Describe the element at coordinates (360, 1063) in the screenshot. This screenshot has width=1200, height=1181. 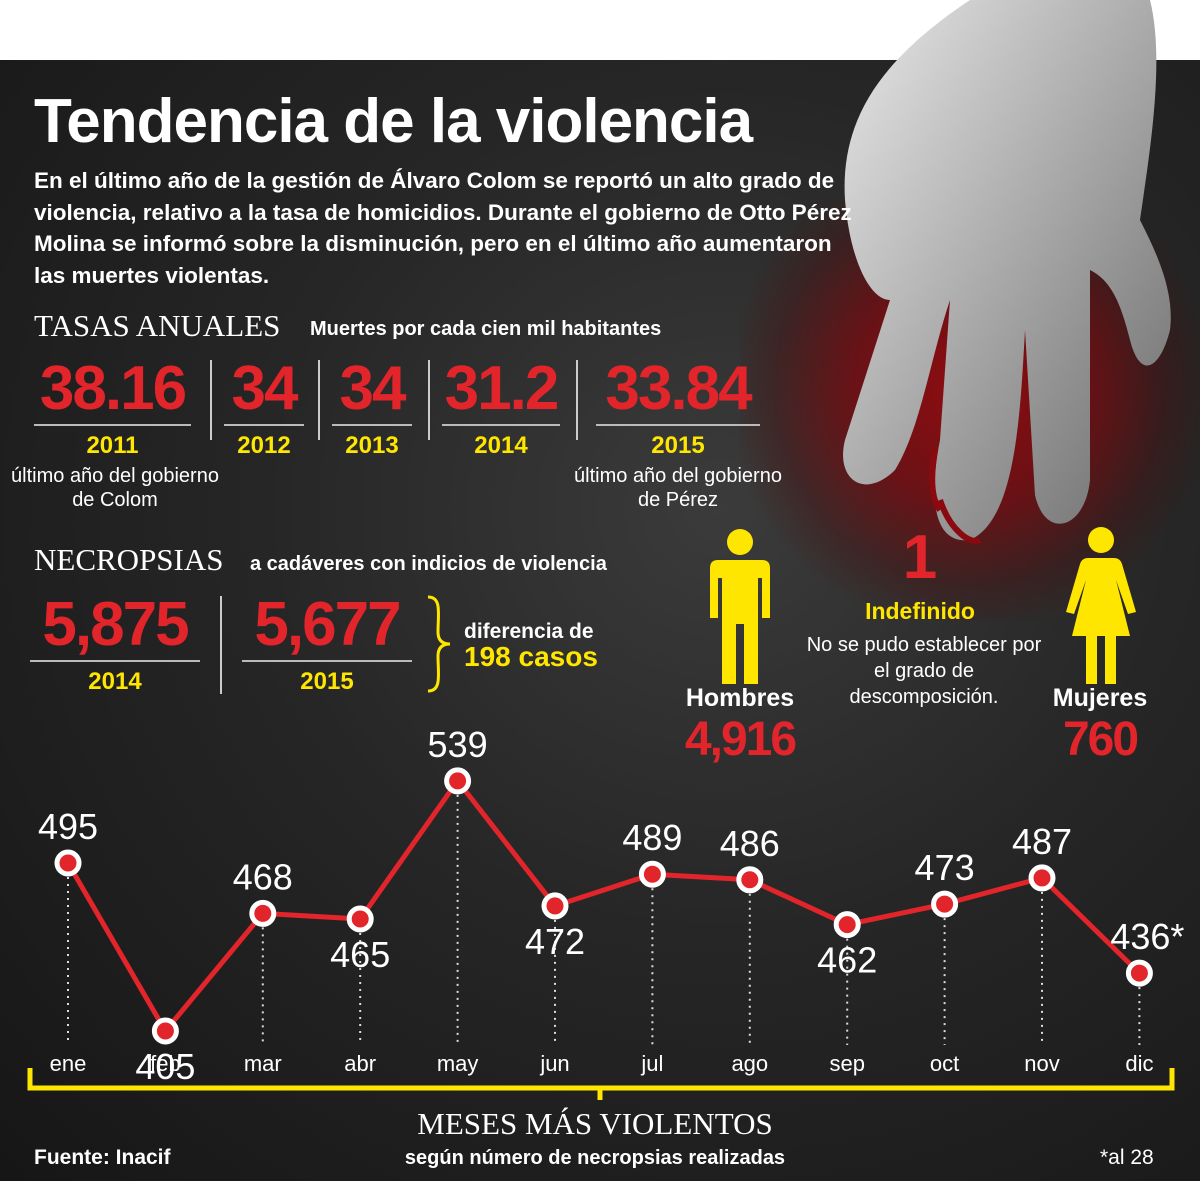
I see `x-label-abr: abr` at that location.